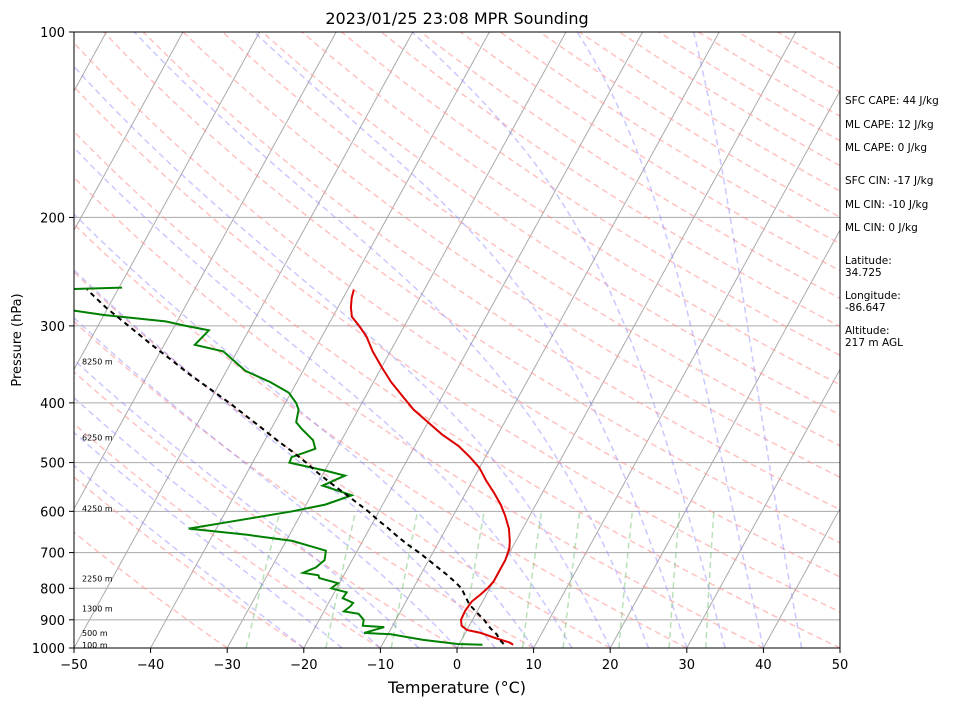  What do you see at coordinates (687, 665) in the screenshot?
I see `x-tick-label: 30` at bounding box center [687, 665].